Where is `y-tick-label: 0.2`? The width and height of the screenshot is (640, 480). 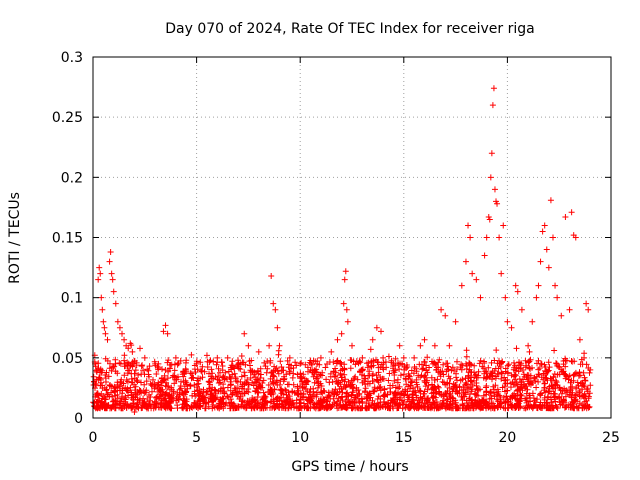 y-tick-label: 0.2 is located at coordinates (72, 178).